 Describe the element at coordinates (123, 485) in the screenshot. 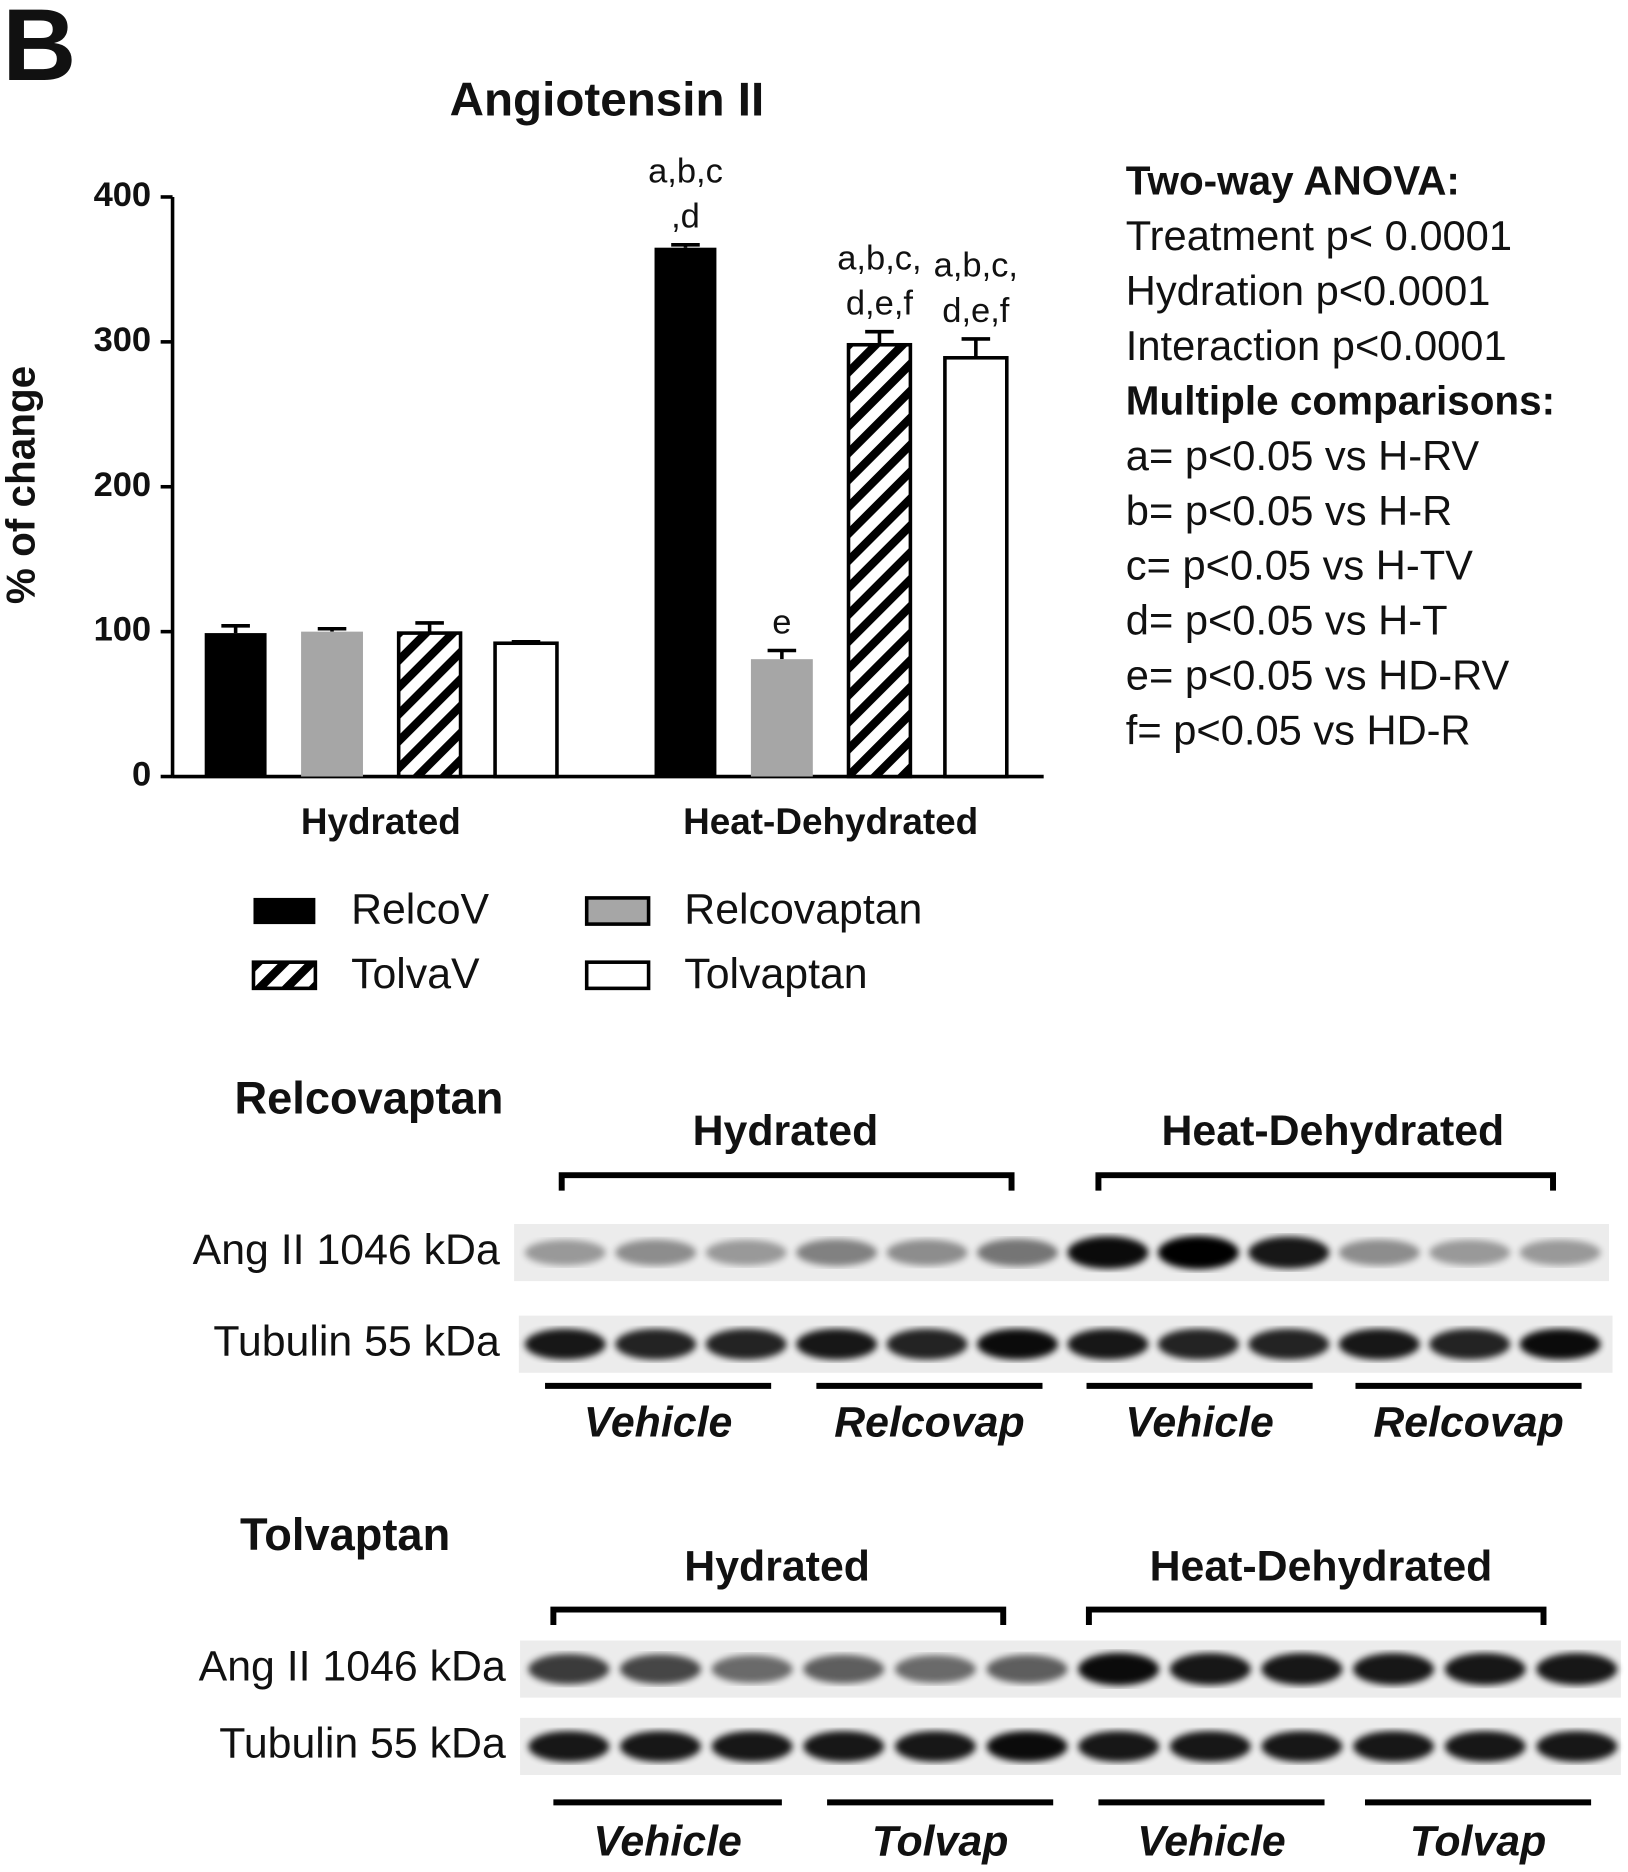

I see `y-tick-label: 200` at that location.